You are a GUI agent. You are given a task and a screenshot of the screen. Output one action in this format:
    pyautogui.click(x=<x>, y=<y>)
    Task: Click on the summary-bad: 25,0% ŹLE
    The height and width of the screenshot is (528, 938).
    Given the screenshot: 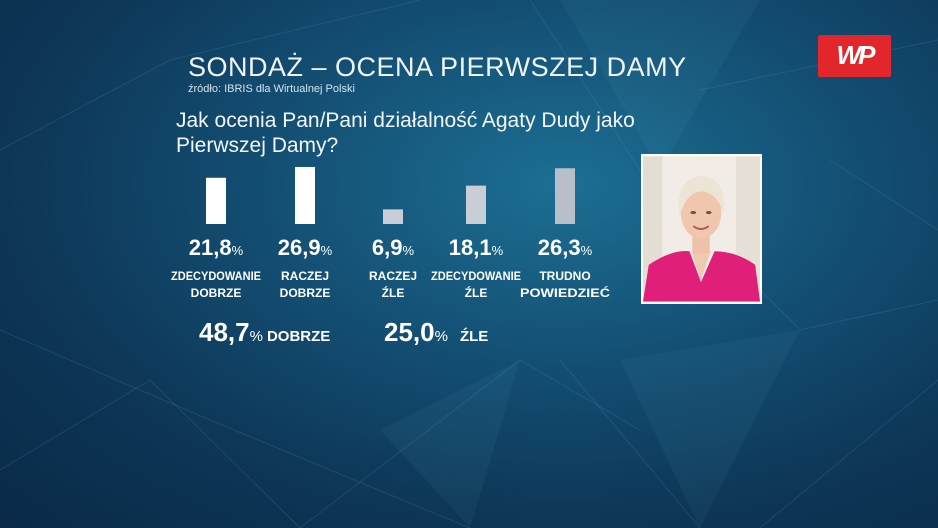 What is the action you would take?
    pyautogui.click(x=436, y=332)
    